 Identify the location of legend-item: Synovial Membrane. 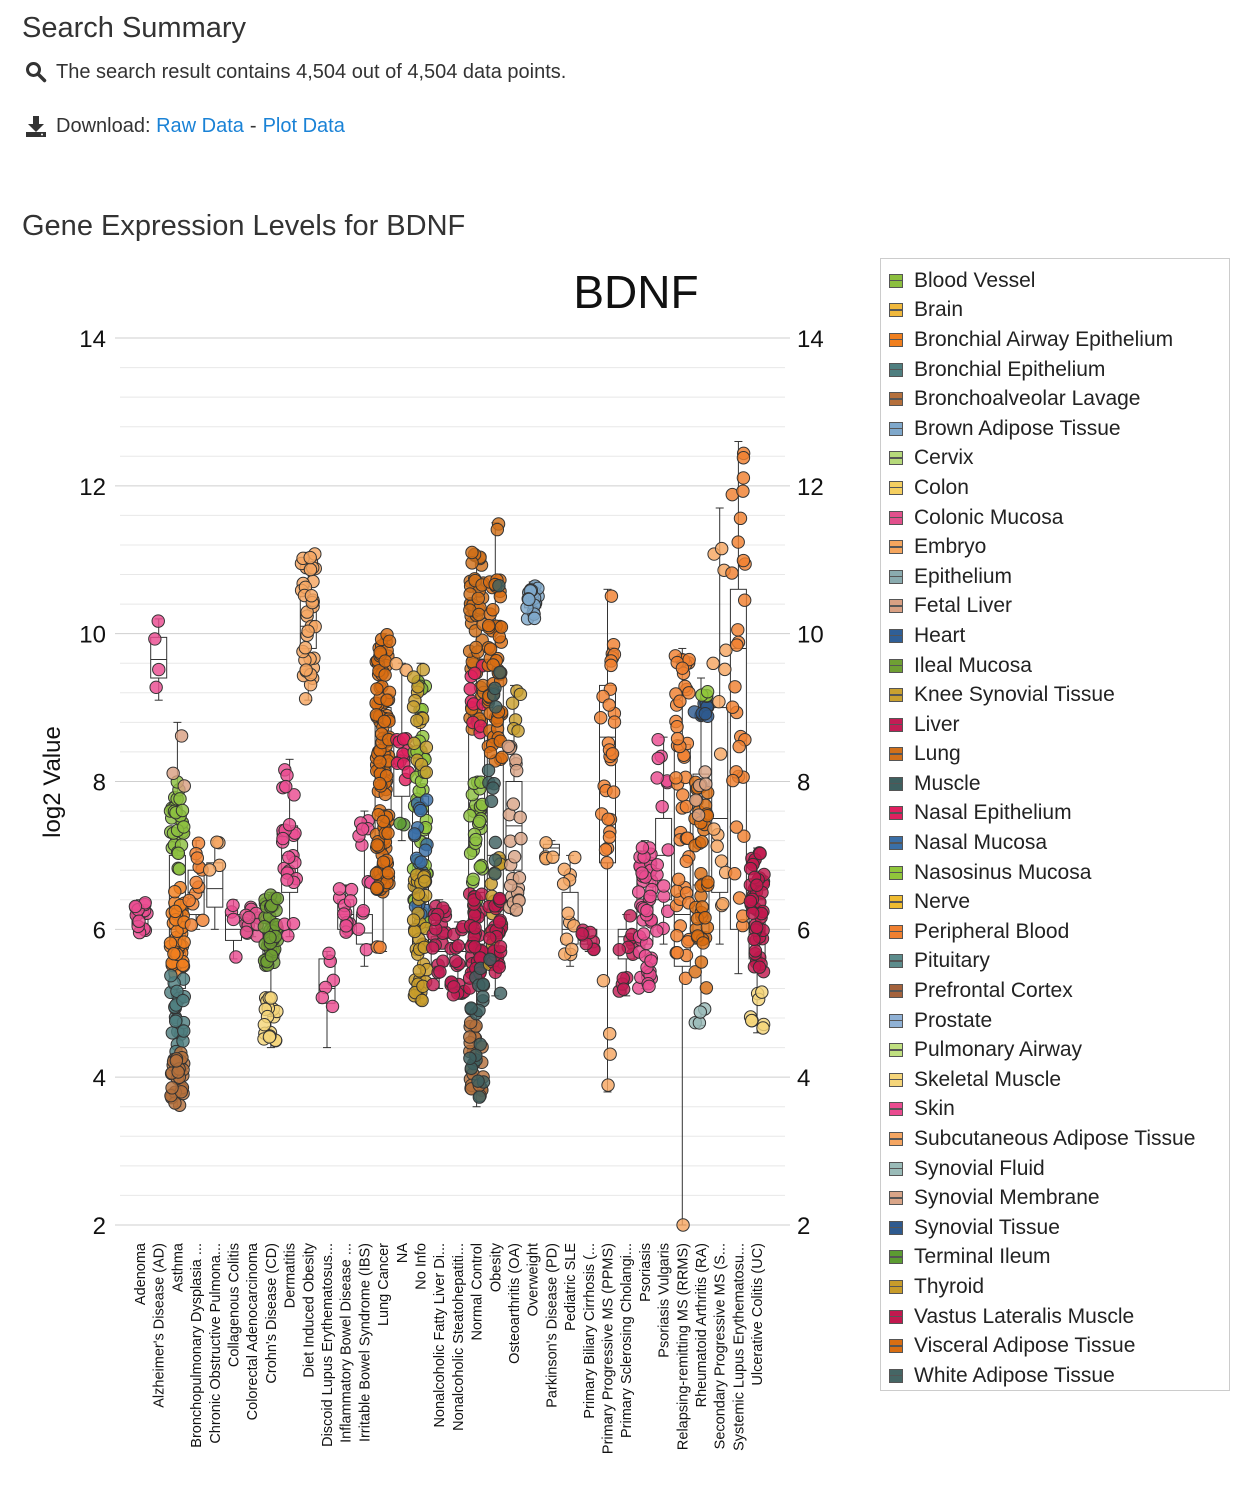
(1059, 1198).